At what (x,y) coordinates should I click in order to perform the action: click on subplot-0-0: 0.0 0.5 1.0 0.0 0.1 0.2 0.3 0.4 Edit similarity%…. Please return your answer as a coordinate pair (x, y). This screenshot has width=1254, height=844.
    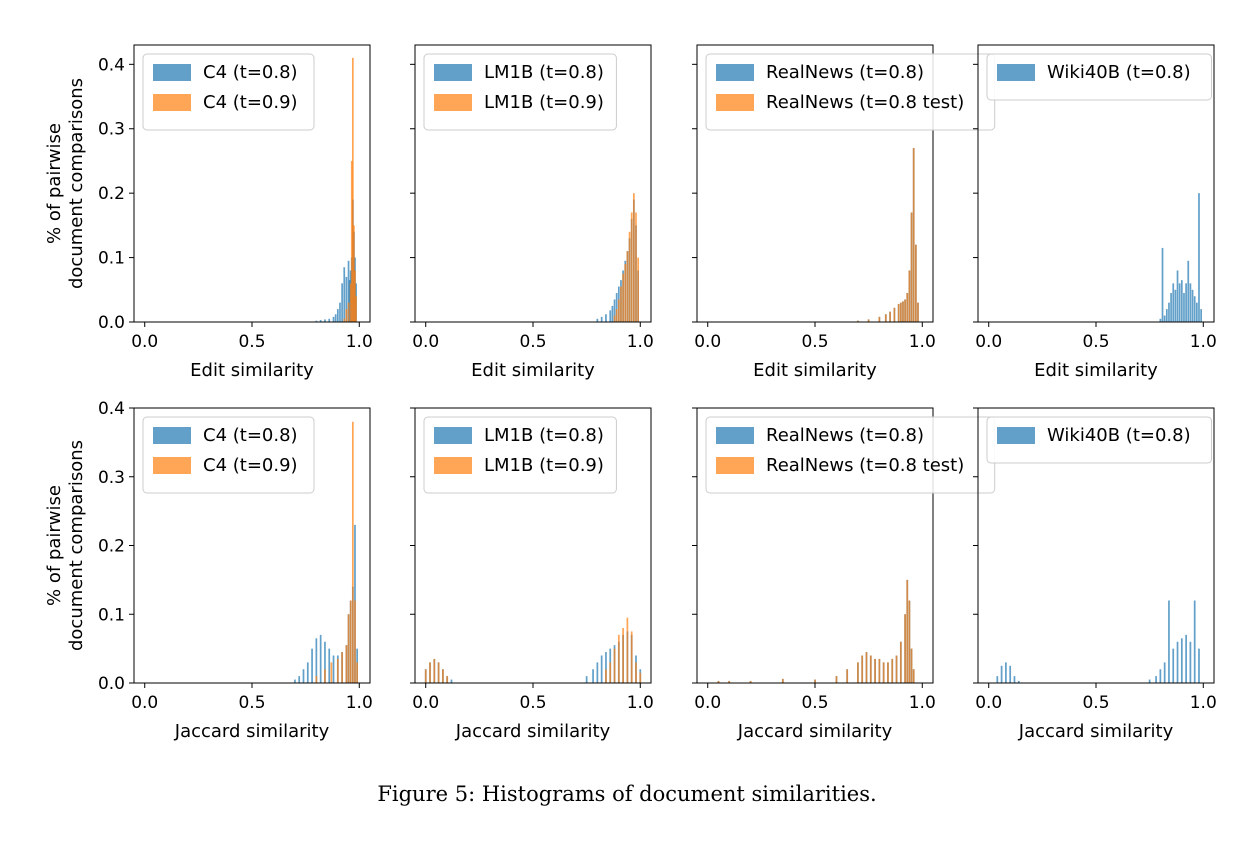
    Looking at the image, I should click on (208, 212).